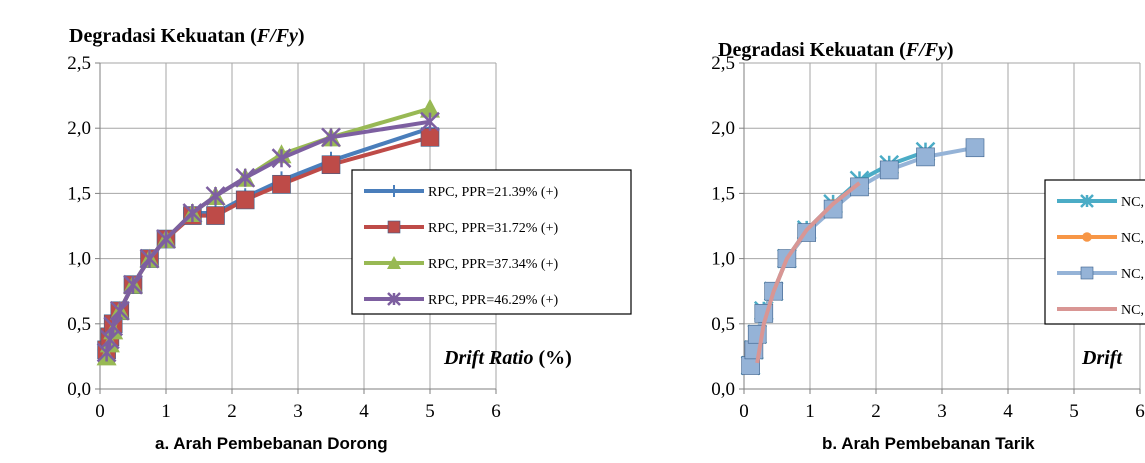 This screenshot has width=1145, height=463. What do you see at coordinates (723, 63) in the screenshot?
I see `chart-b-ytick-5: 2,5` at bounding box center [723, 63].